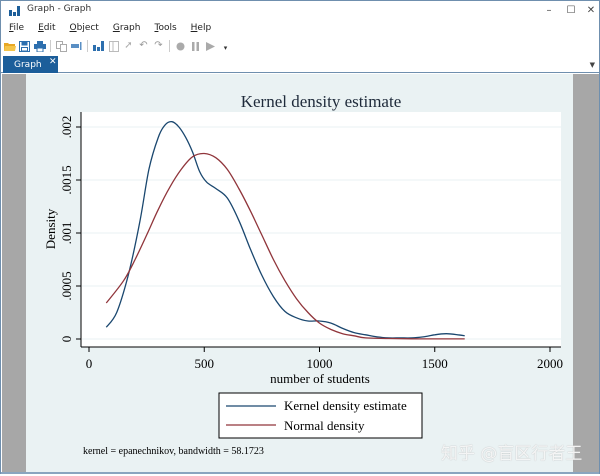 This screenshot has width=600, height=476. Describe the element at coordinates (66, 285) in the screenshot. I see `y-tick-label: .0005` at that location.